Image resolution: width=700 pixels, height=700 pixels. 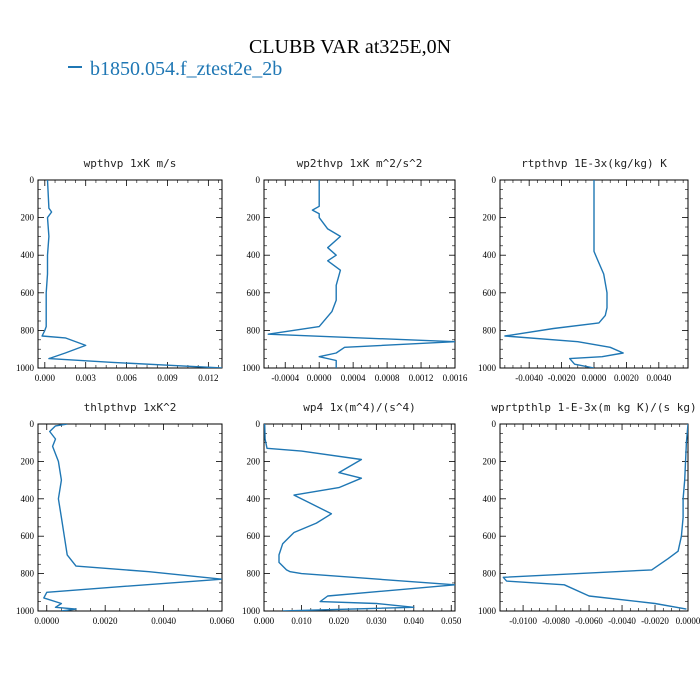 I want to click on x-tick-label: -0.0060, so click(x=589, y=621).